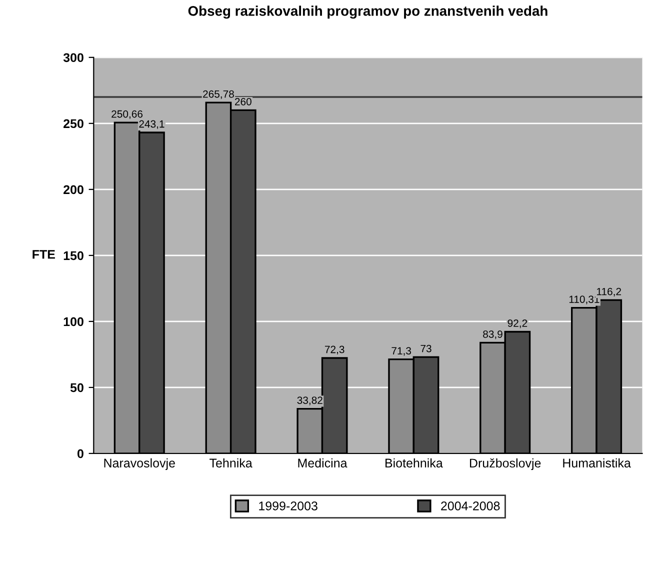  What do you see at coordinates (231, 463) in the screenshot?
I see `x-tick-label: Tehnika` at bounding box center [231, 463].